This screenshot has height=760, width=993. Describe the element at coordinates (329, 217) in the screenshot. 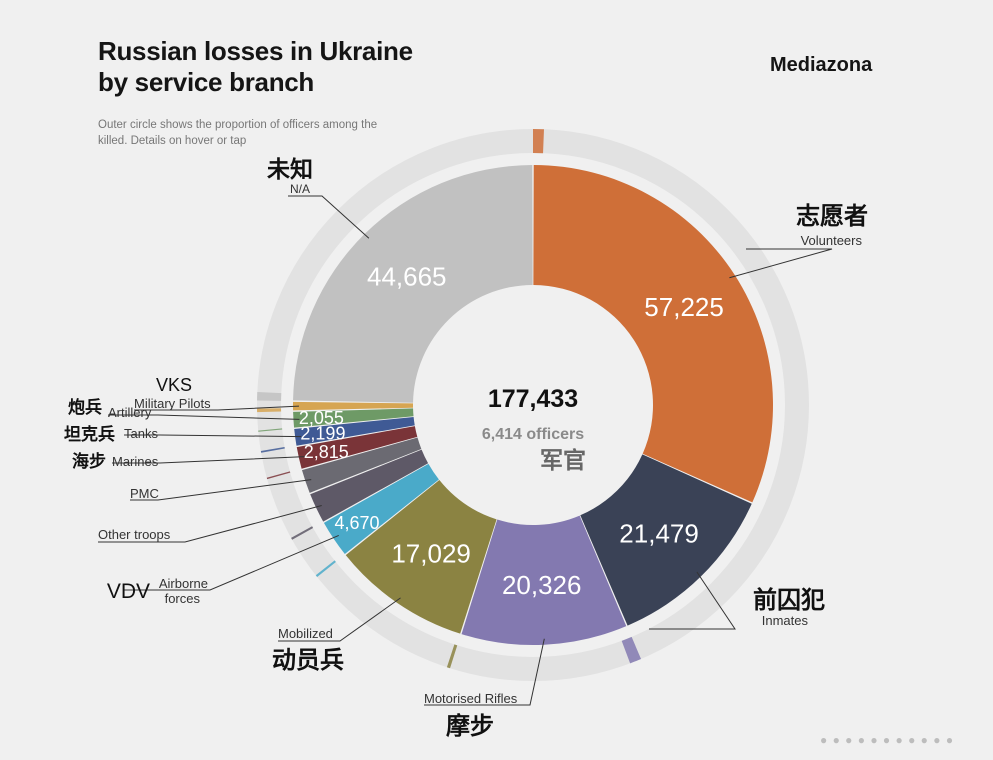

I see `leader-line-na` at that location.